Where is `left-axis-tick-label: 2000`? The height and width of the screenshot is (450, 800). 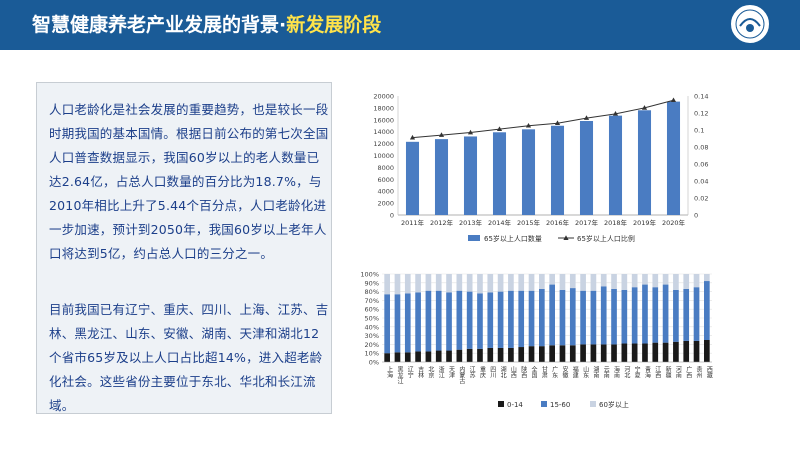
left-axis-tick-label: 2000 is located at coordinates (385, 204).